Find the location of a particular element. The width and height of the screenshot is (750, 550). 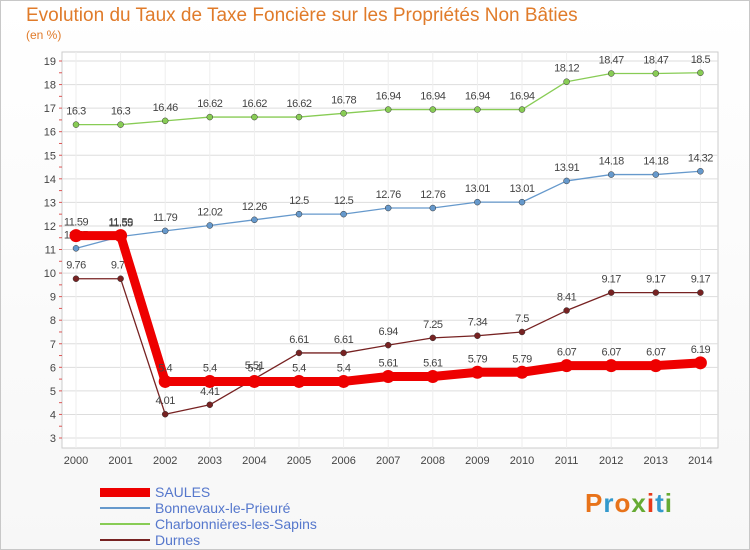

data-label: 9.17 is located at coordinates (701, 280).